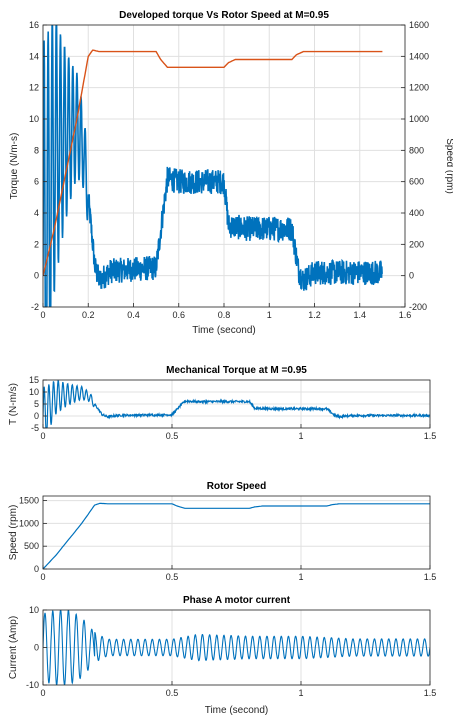  What do you see at coordinates (13, 533) in the screenshot?
I see `y-axis-label: Speed (rpm)` at bounding box center [13, 533].